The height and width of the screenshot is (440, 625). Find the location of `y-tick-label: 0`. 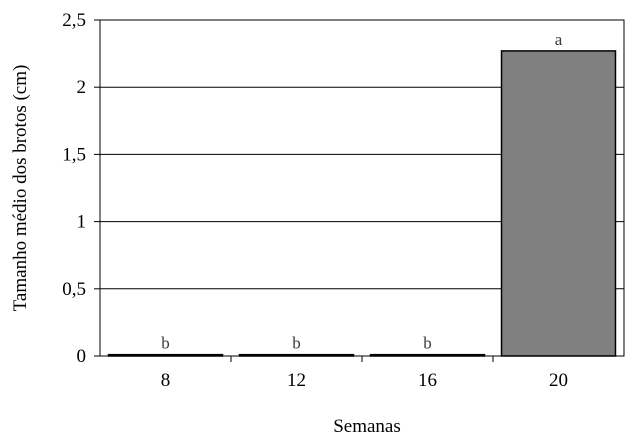

y-tick-label: 0 is located at coordinates (82, 356).